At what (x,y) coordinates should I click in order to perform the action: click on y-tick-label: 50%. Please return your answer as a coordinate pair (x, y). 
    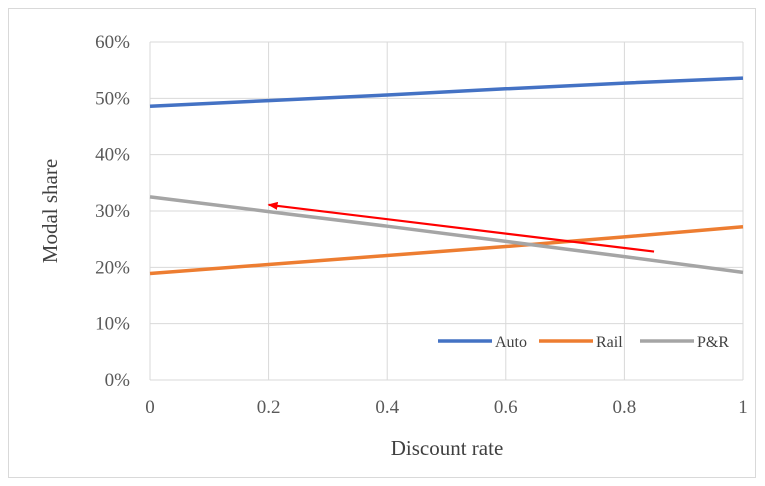
    Looking at the image, I should click on (112, 98).